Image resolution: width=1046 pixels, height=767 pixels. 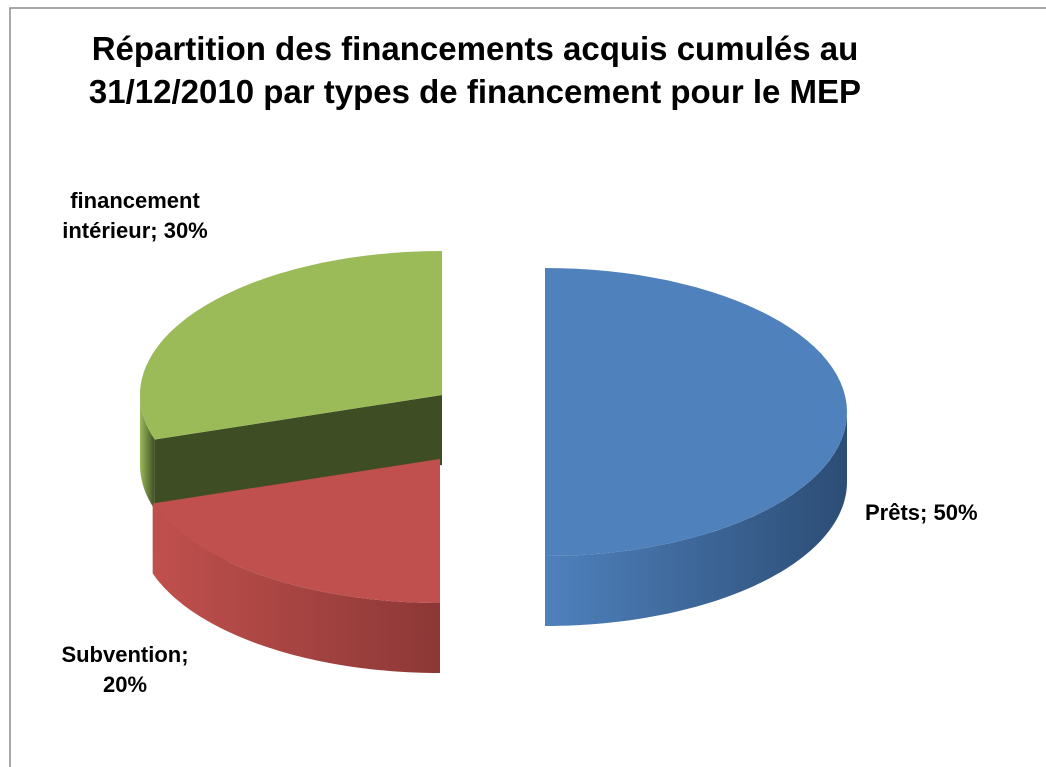 What do you see at coordinates (124, 669) in the screenshot?
I see `data-label: Subvention; 20%` at bounding box center [124, 669].